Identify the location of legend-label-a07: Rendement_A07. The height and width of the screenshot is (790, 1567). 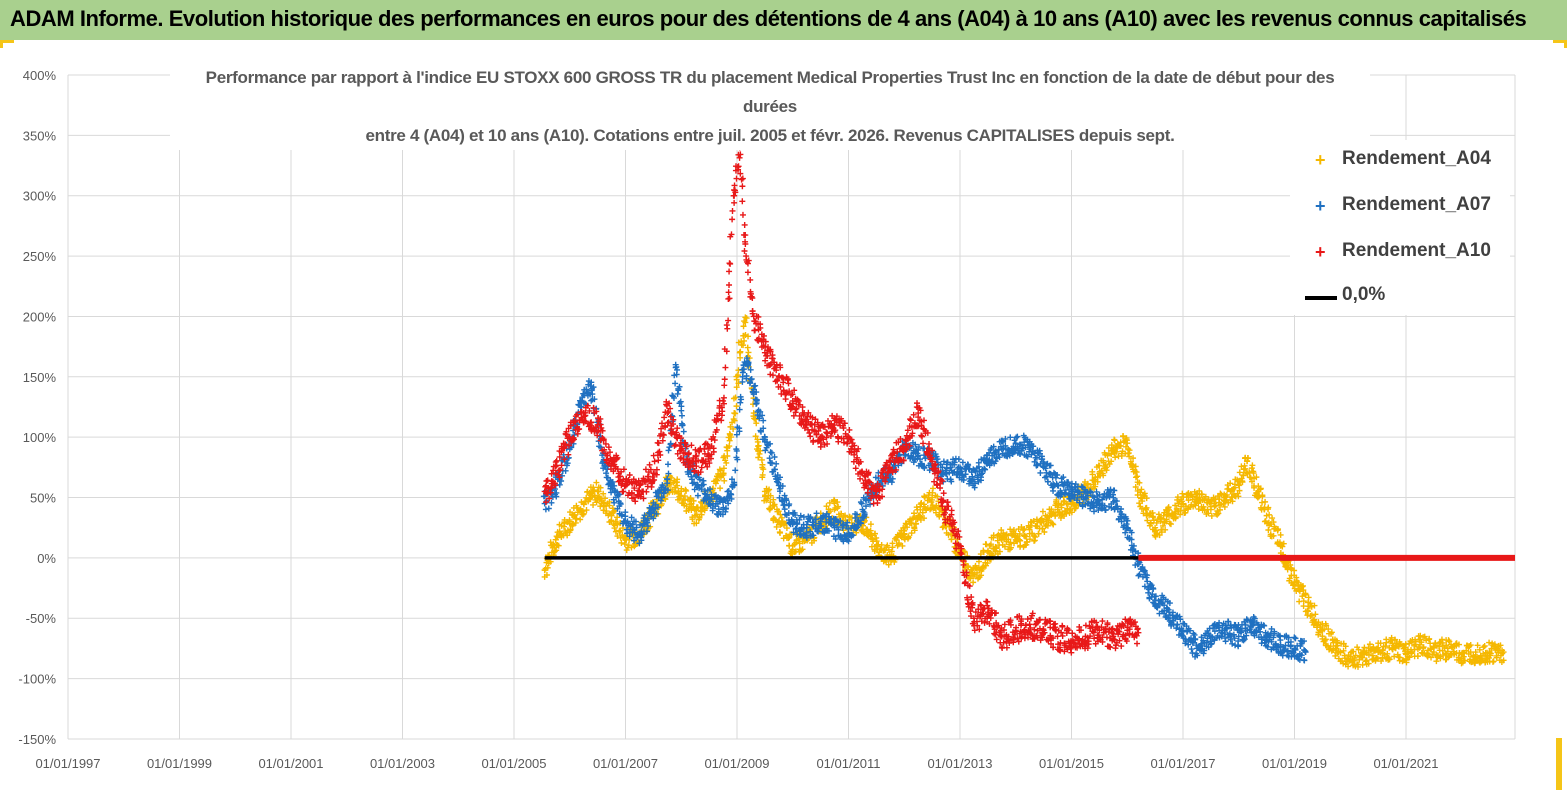
(1416, 204).